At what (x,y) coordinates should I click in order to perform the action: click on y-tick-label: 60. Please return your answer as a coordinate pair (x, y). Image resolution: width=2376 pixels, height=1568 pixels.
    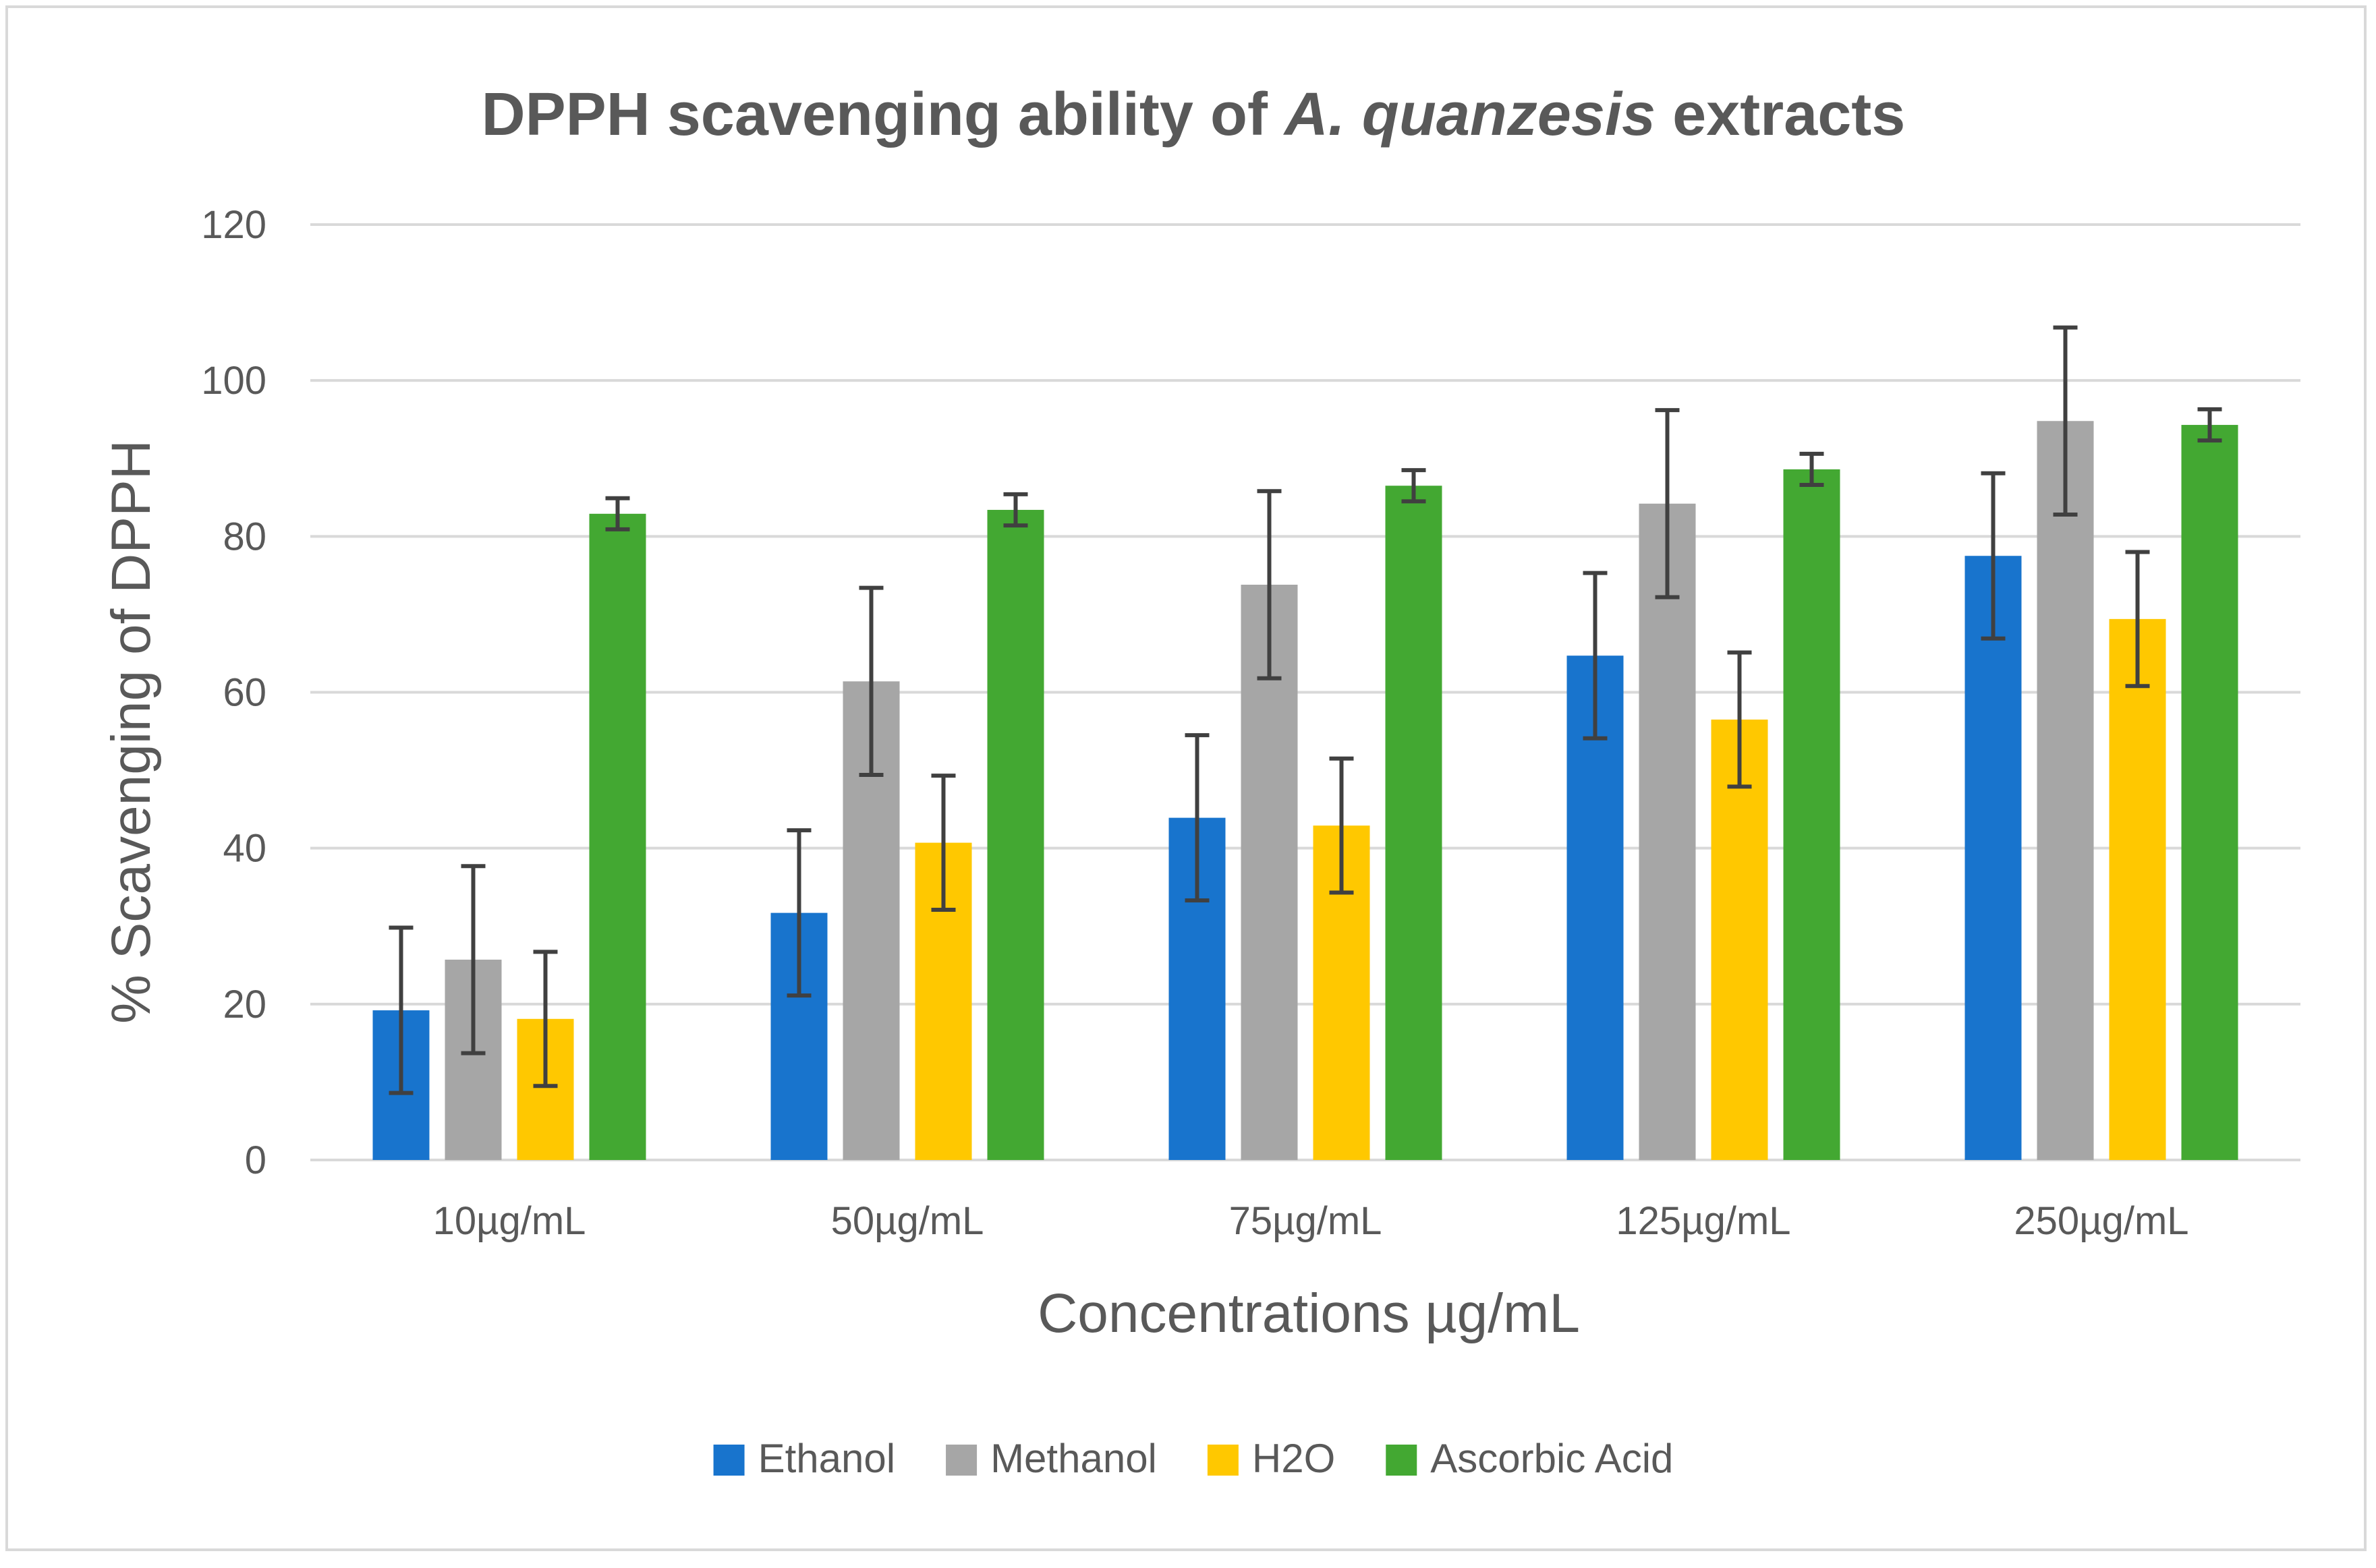
    Looking at the image, I should click on (244, 693).